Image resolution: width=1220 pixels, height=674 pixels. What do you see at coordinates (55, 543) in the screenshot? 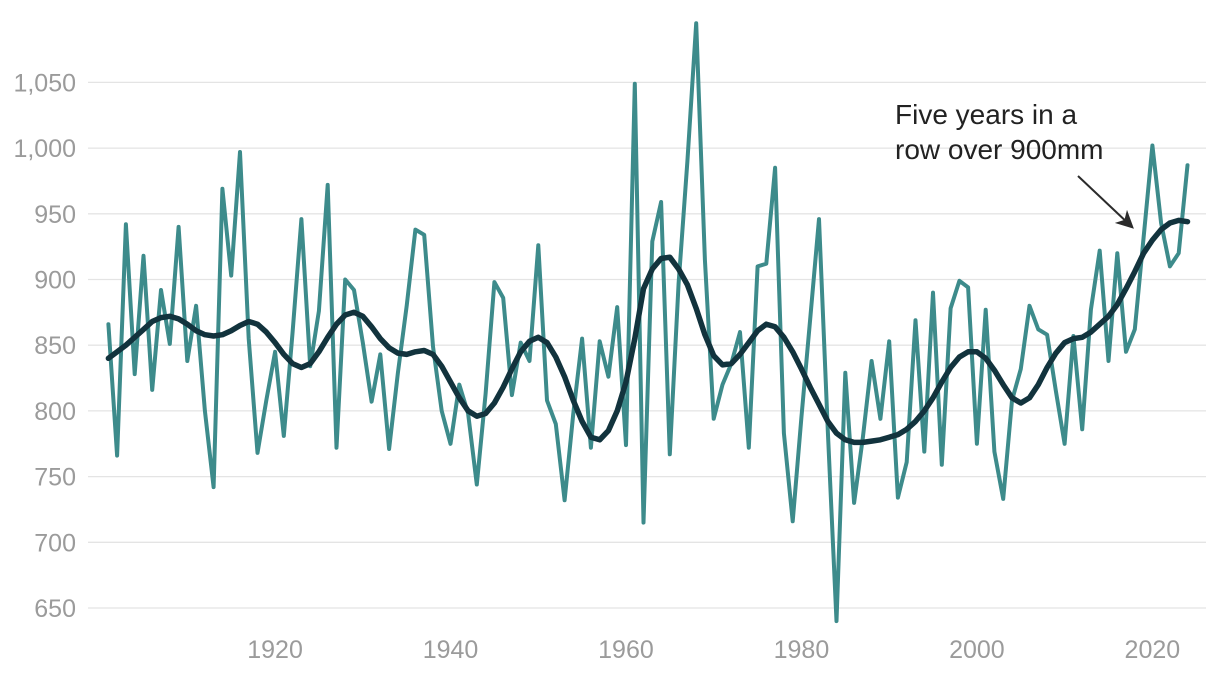
I see `y-axis-label-700: 700` at bounding box center [55, 543].